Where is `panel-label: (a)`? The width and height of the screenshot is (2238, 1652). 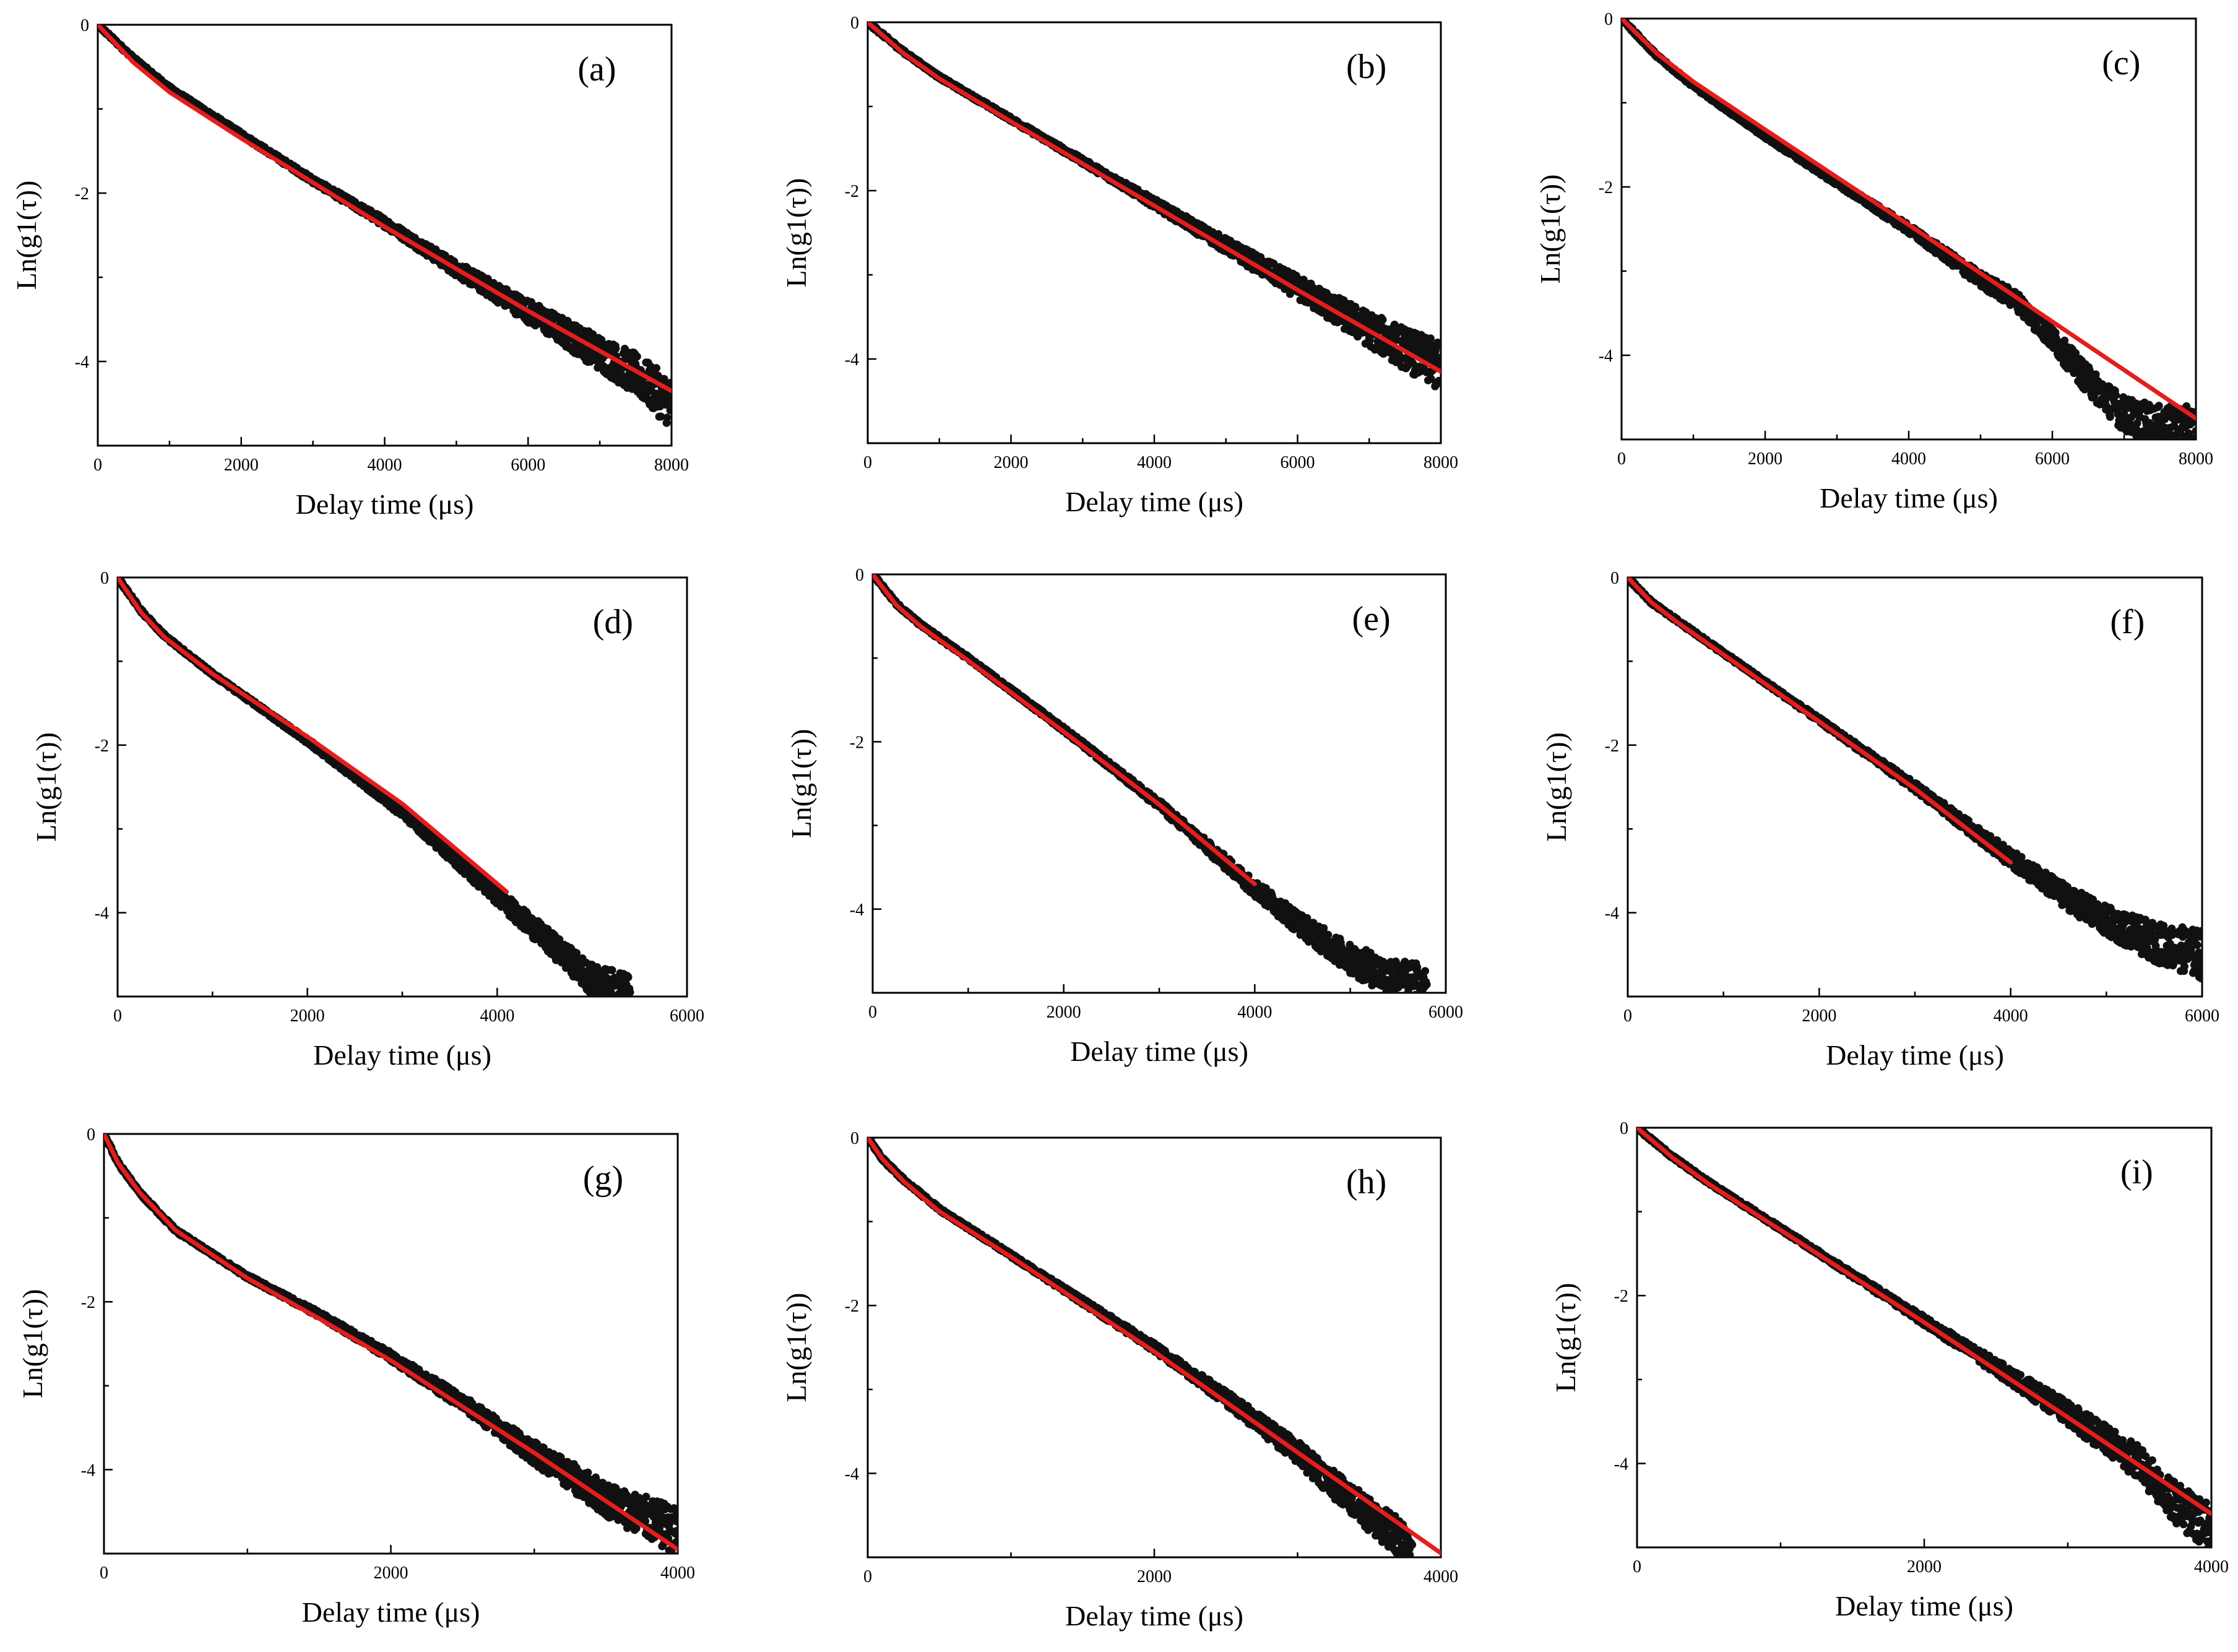 panel-label: (a) is located at coordinates (596, 69).